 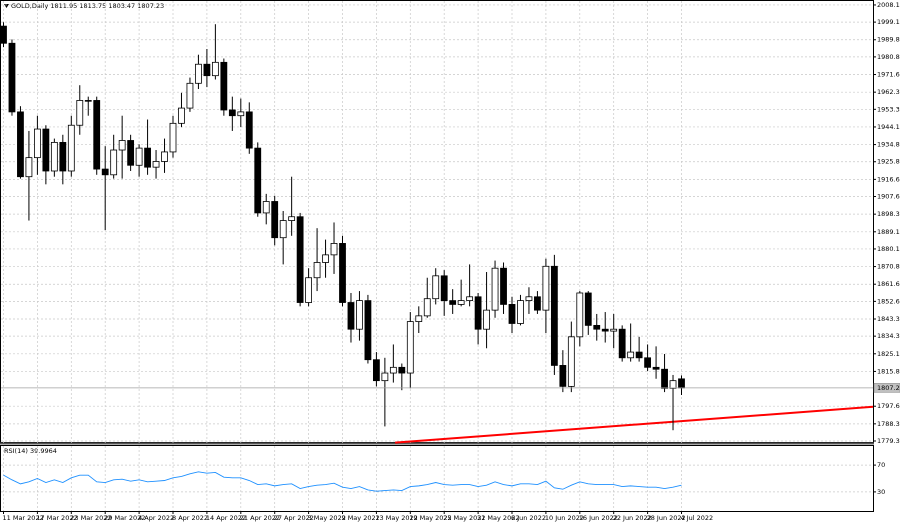 I want to click on open-value: 1811.95, so click(x=63, y=6).